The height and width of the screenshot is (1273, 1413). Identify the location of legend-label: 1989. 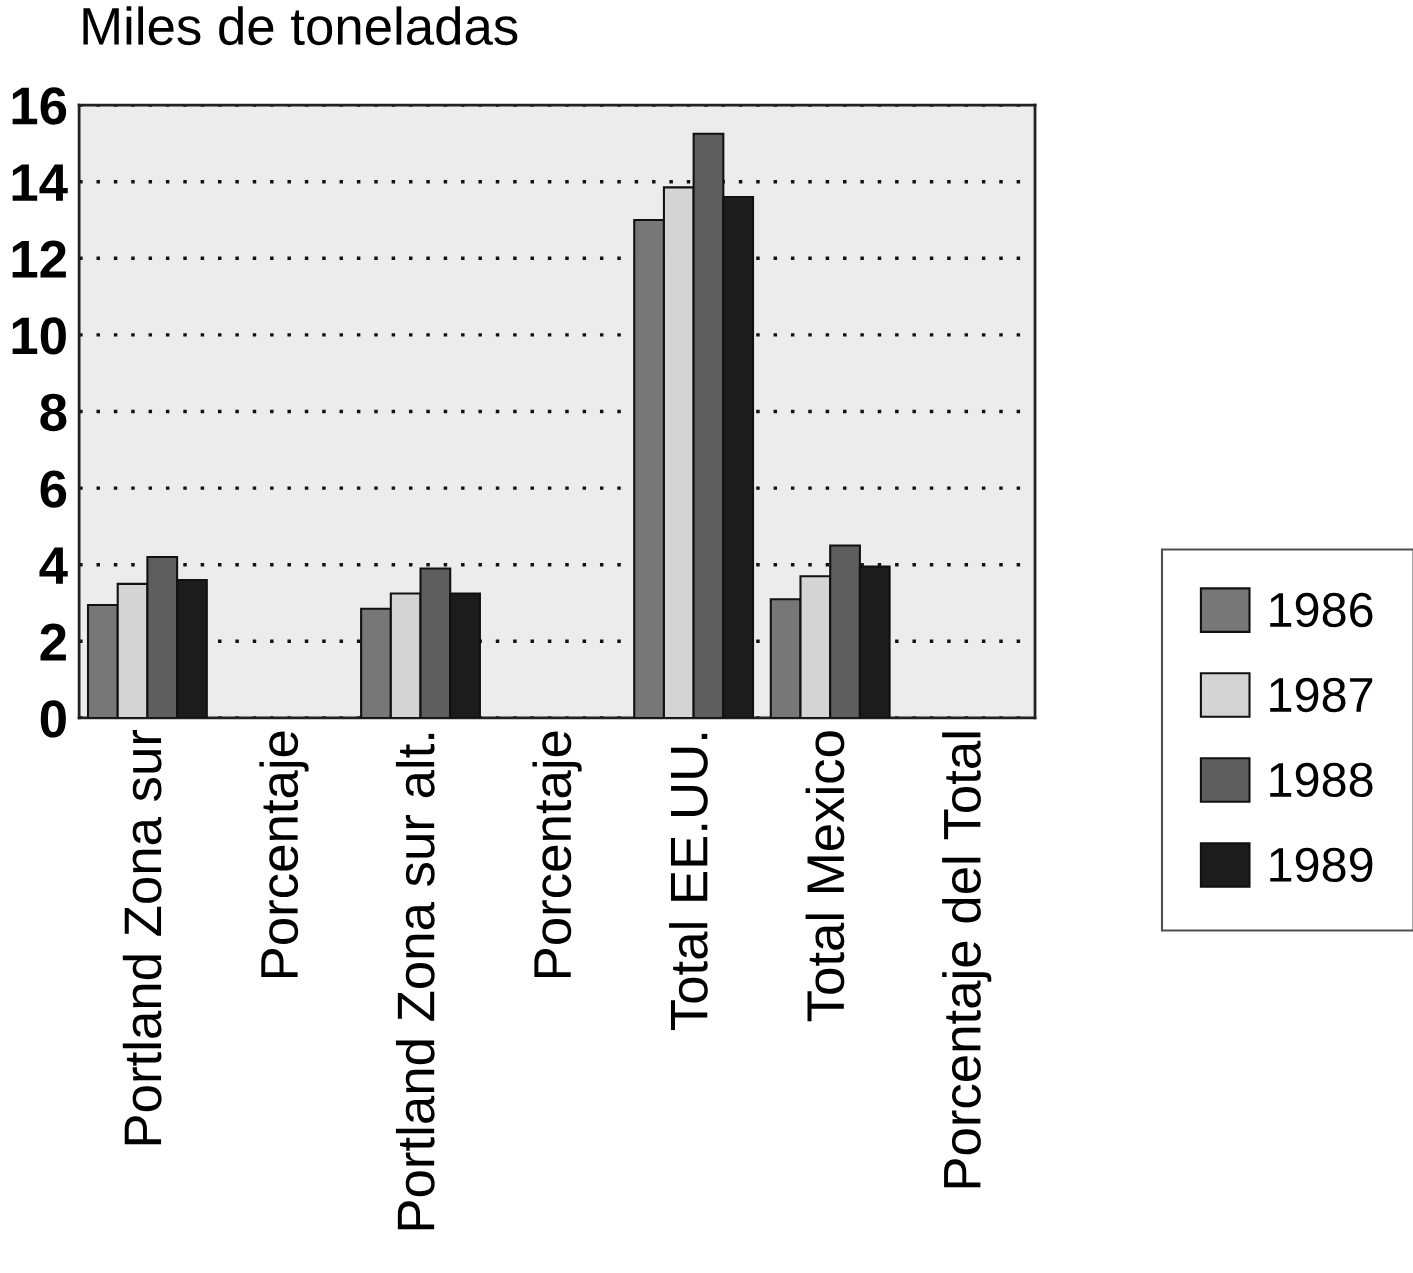
(1321, 865).